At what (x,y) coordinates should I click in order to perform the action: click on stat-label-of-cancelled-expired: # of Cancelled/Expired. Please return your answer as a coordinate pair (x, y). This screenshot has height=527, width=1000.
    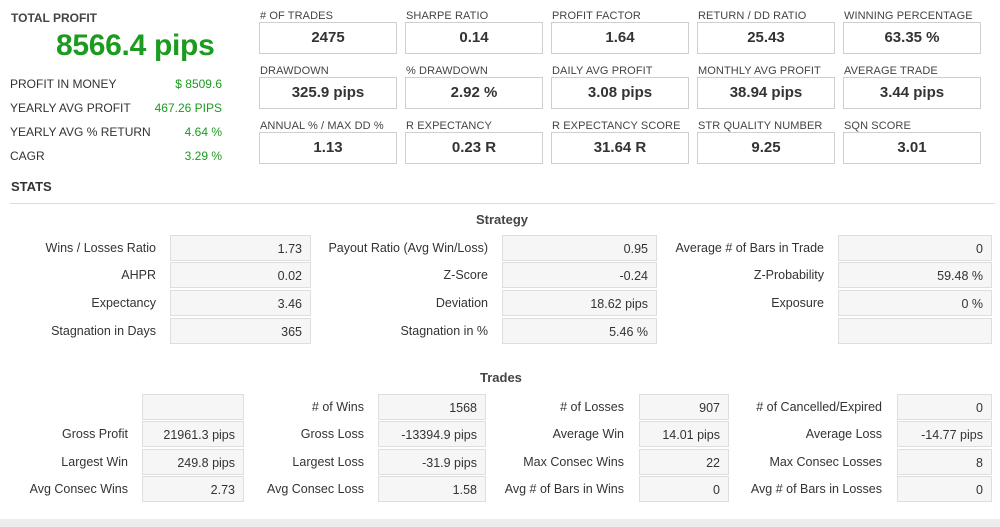
    Looking at the image, I should click on (819, 407).